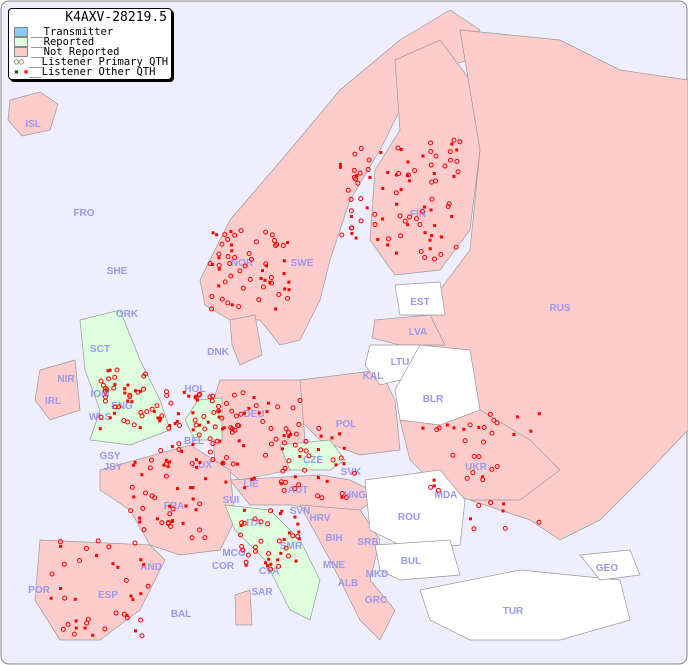 The height and width of the screenshot is (665, 688). What do you see at coordinates (194, 389) in the screenshot?
I see `country-label-hol: HOL` at bounding box center [194, 389].